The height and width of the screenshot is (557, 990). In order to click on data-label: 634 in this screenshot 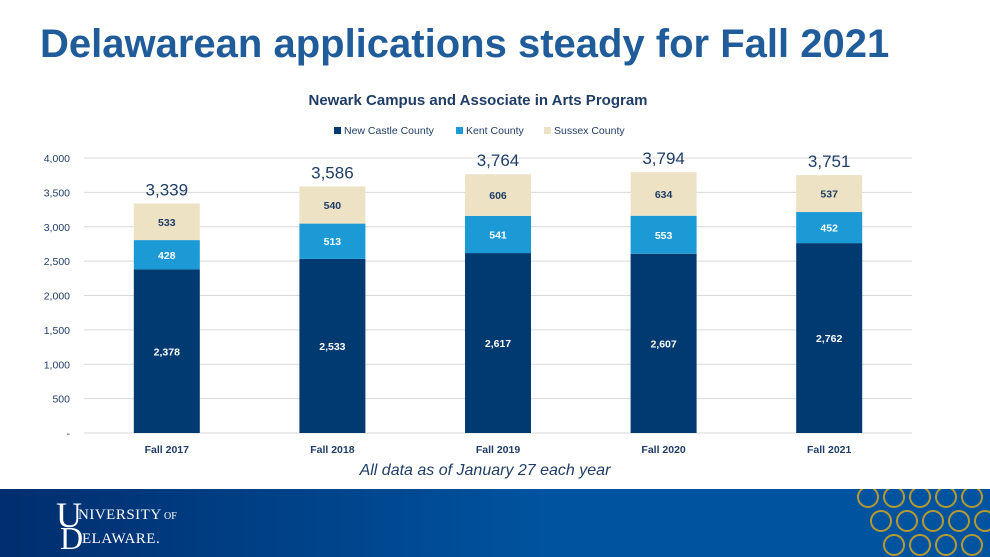, I will do `click(664, 195)`.